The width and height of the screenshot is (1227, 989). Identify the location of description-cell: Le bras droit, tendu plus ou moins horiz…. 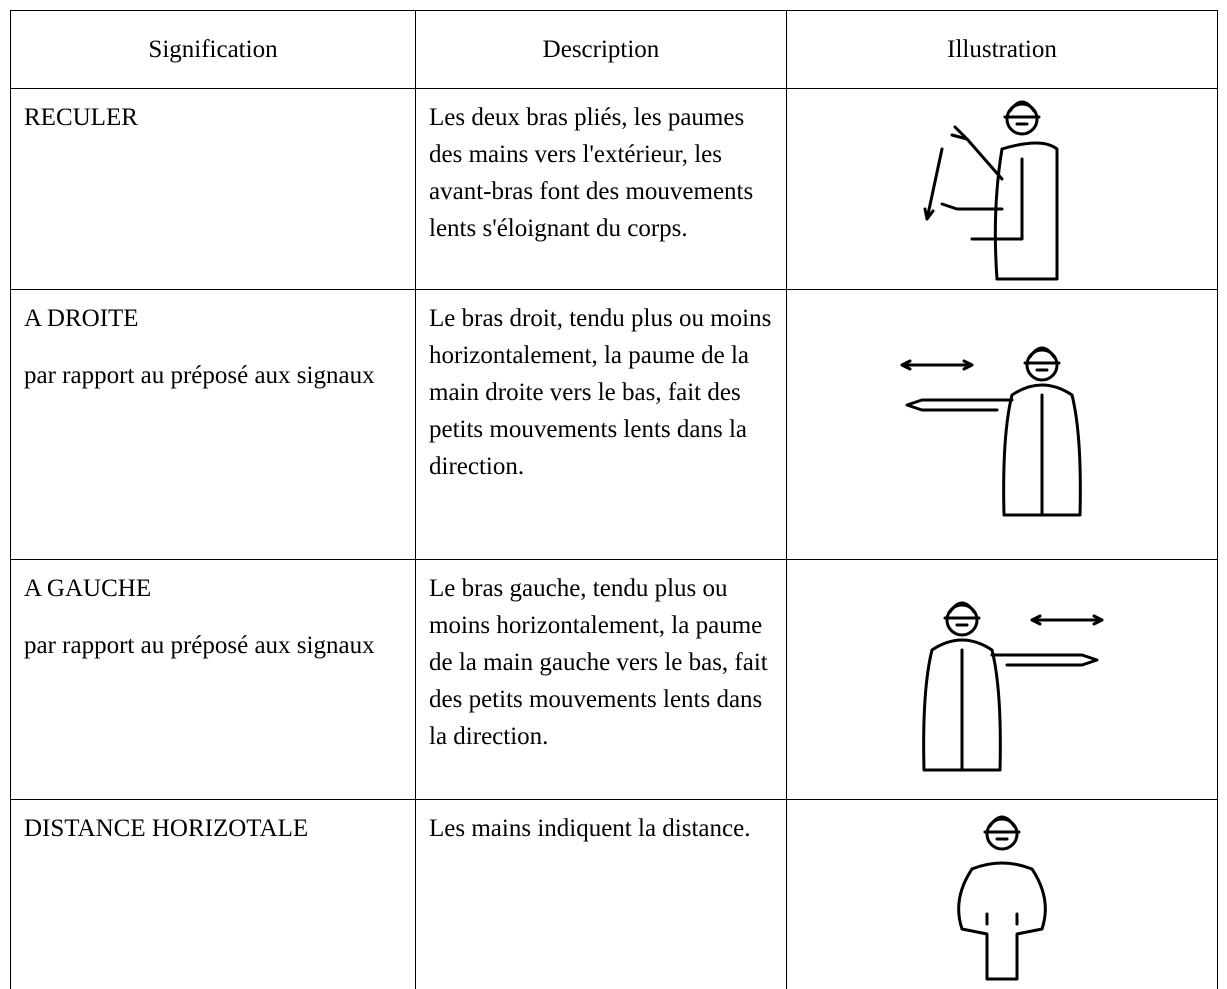
(601, 424).